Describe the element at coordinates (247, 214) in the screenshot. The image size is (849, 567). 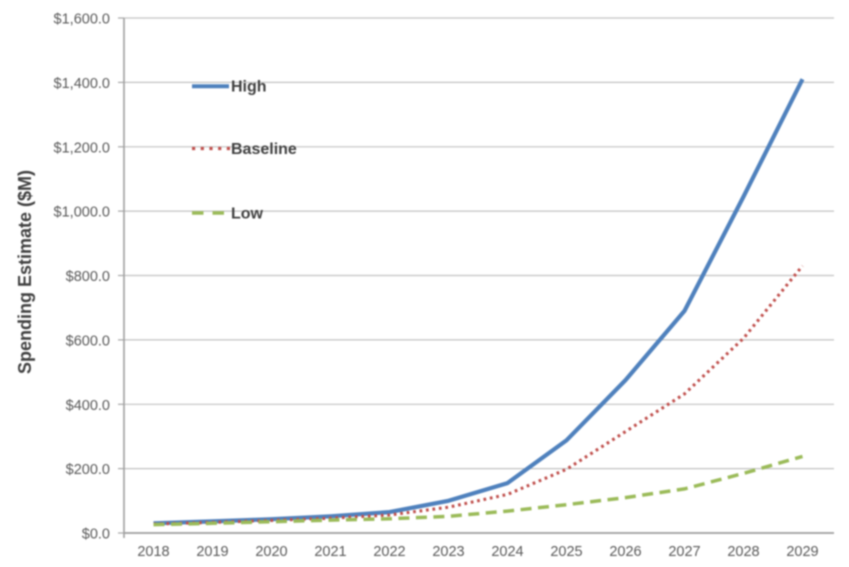
I see `svg-text: Low` at that location.